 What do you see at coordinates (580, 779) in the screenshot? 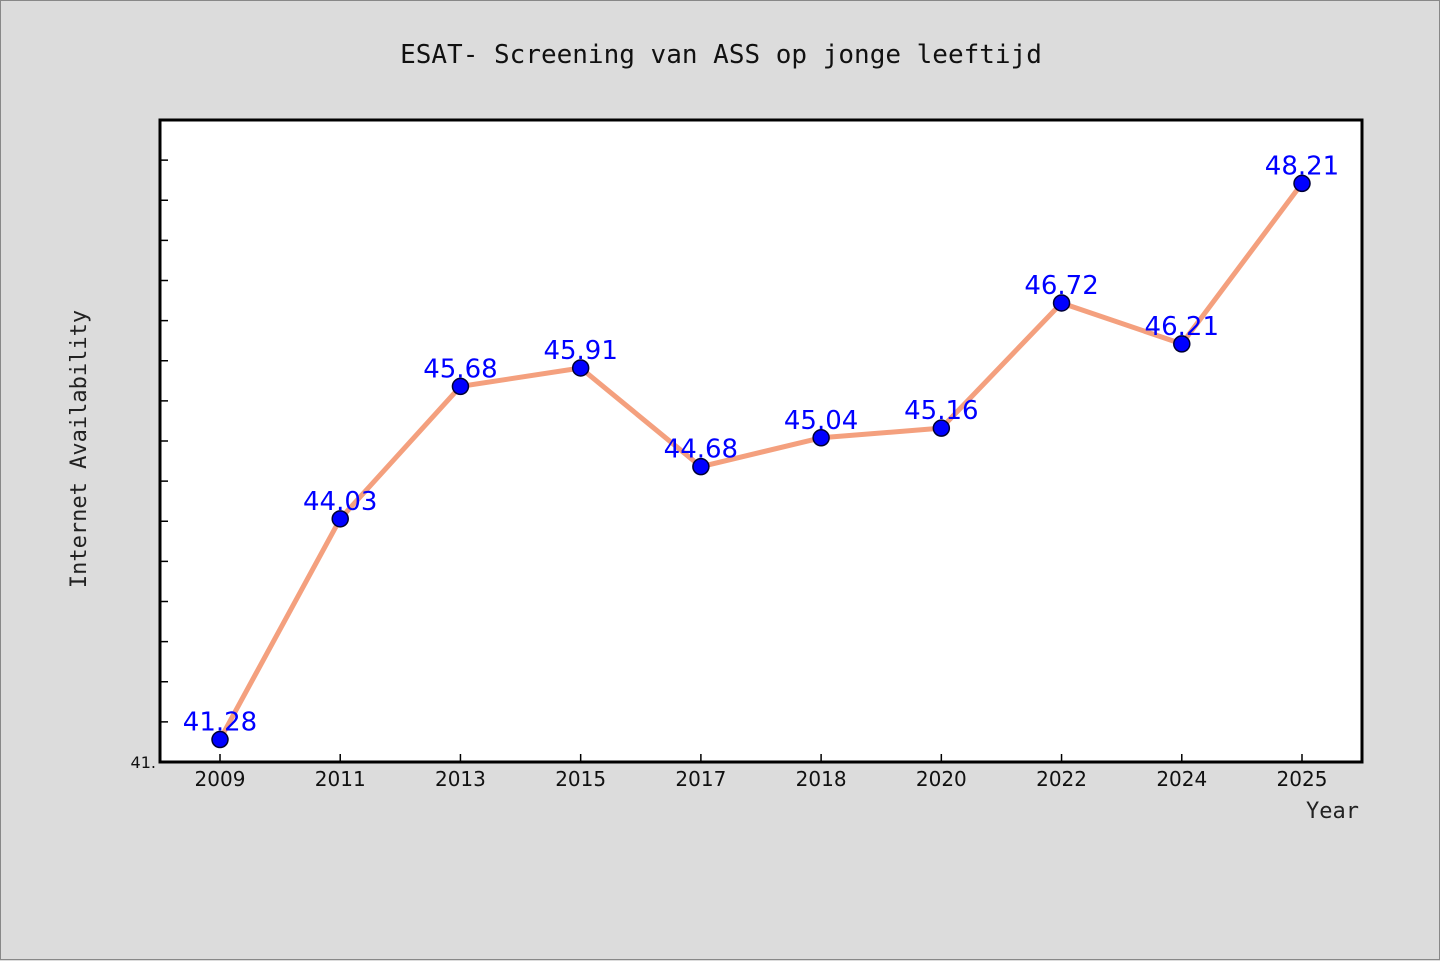
I see `x-tick-label: 2015` at bounding box center [580, 779].